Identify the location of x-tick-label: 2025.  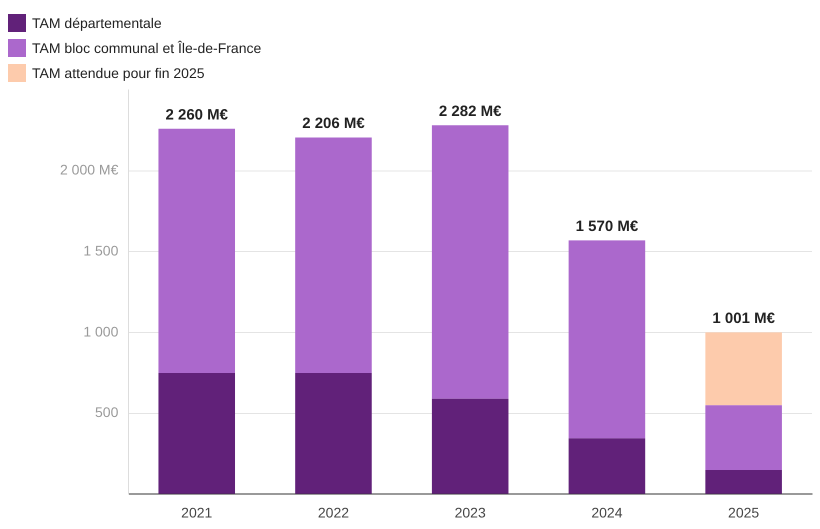
(744, 512).